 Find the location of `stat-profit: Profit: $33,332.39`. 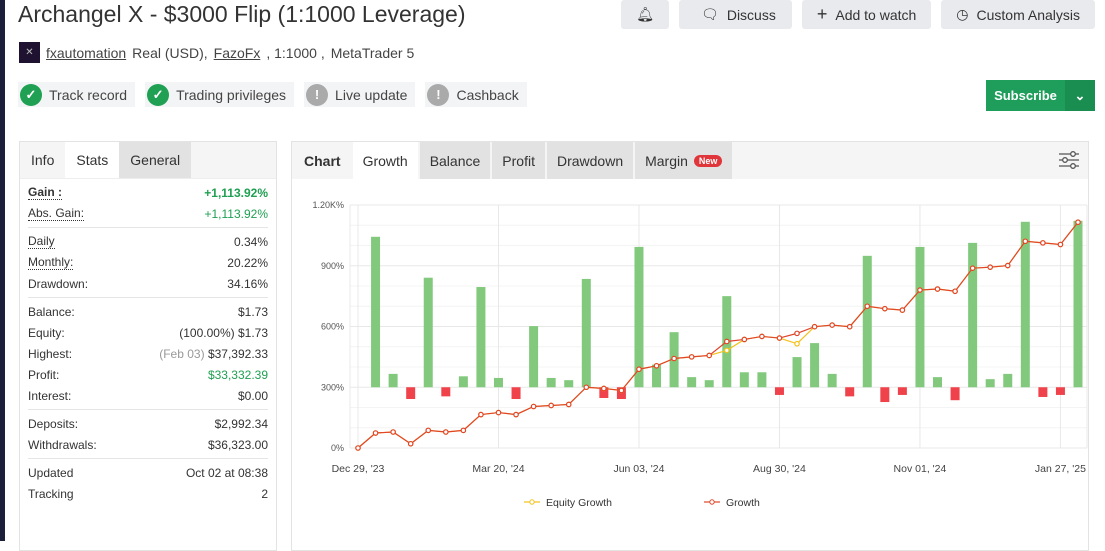

stat-profit: Profit: $33,332.39 is located at coordinates (148, 374).